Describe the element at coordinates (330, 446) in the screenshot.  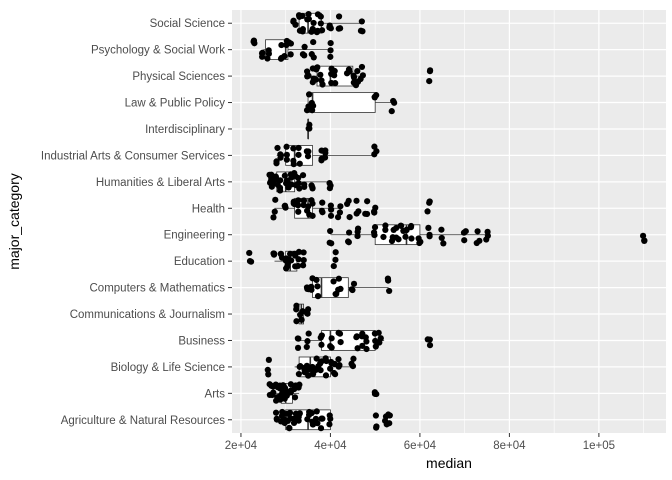
I see `x-tick-label: 4e+04` at that location.